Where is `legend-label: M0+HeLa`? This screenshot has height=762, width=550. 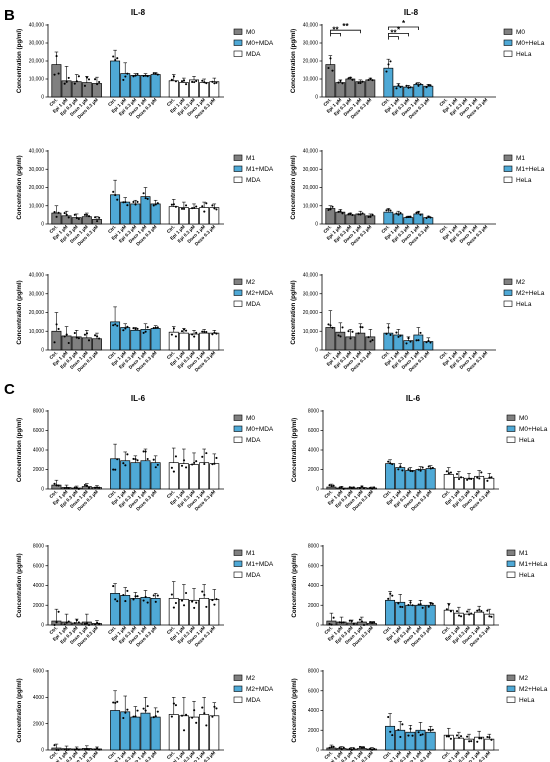
legend-label: M0+HeLa is located at coordinates (530, 43).